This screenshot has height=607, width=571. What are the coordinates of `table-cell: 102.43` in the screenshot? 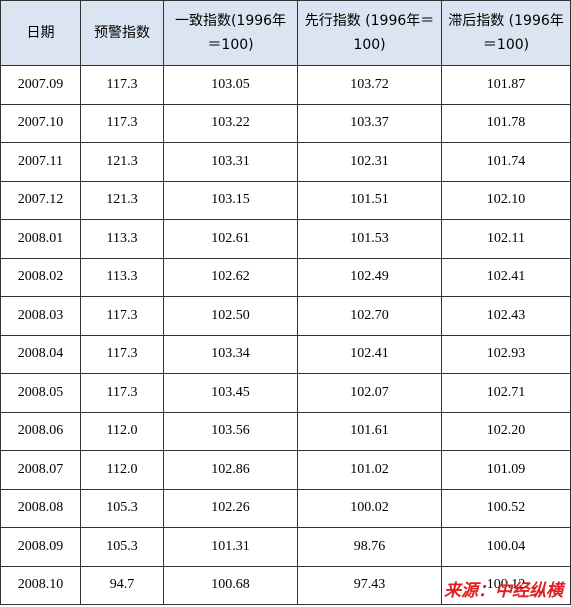 It's located at (506, 316).